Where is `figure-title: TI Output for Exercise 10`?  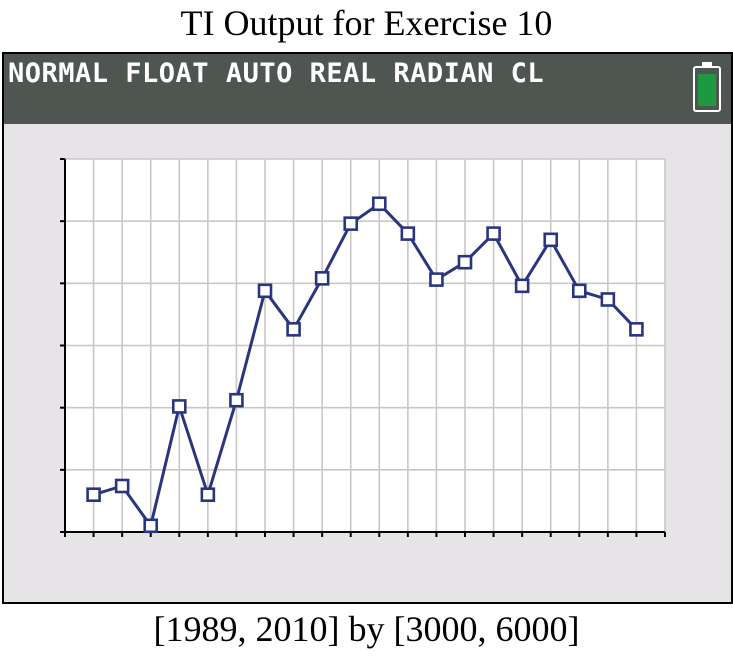
figure-title: TI Output for Exercise 10 is located at coordinates (366, 23).